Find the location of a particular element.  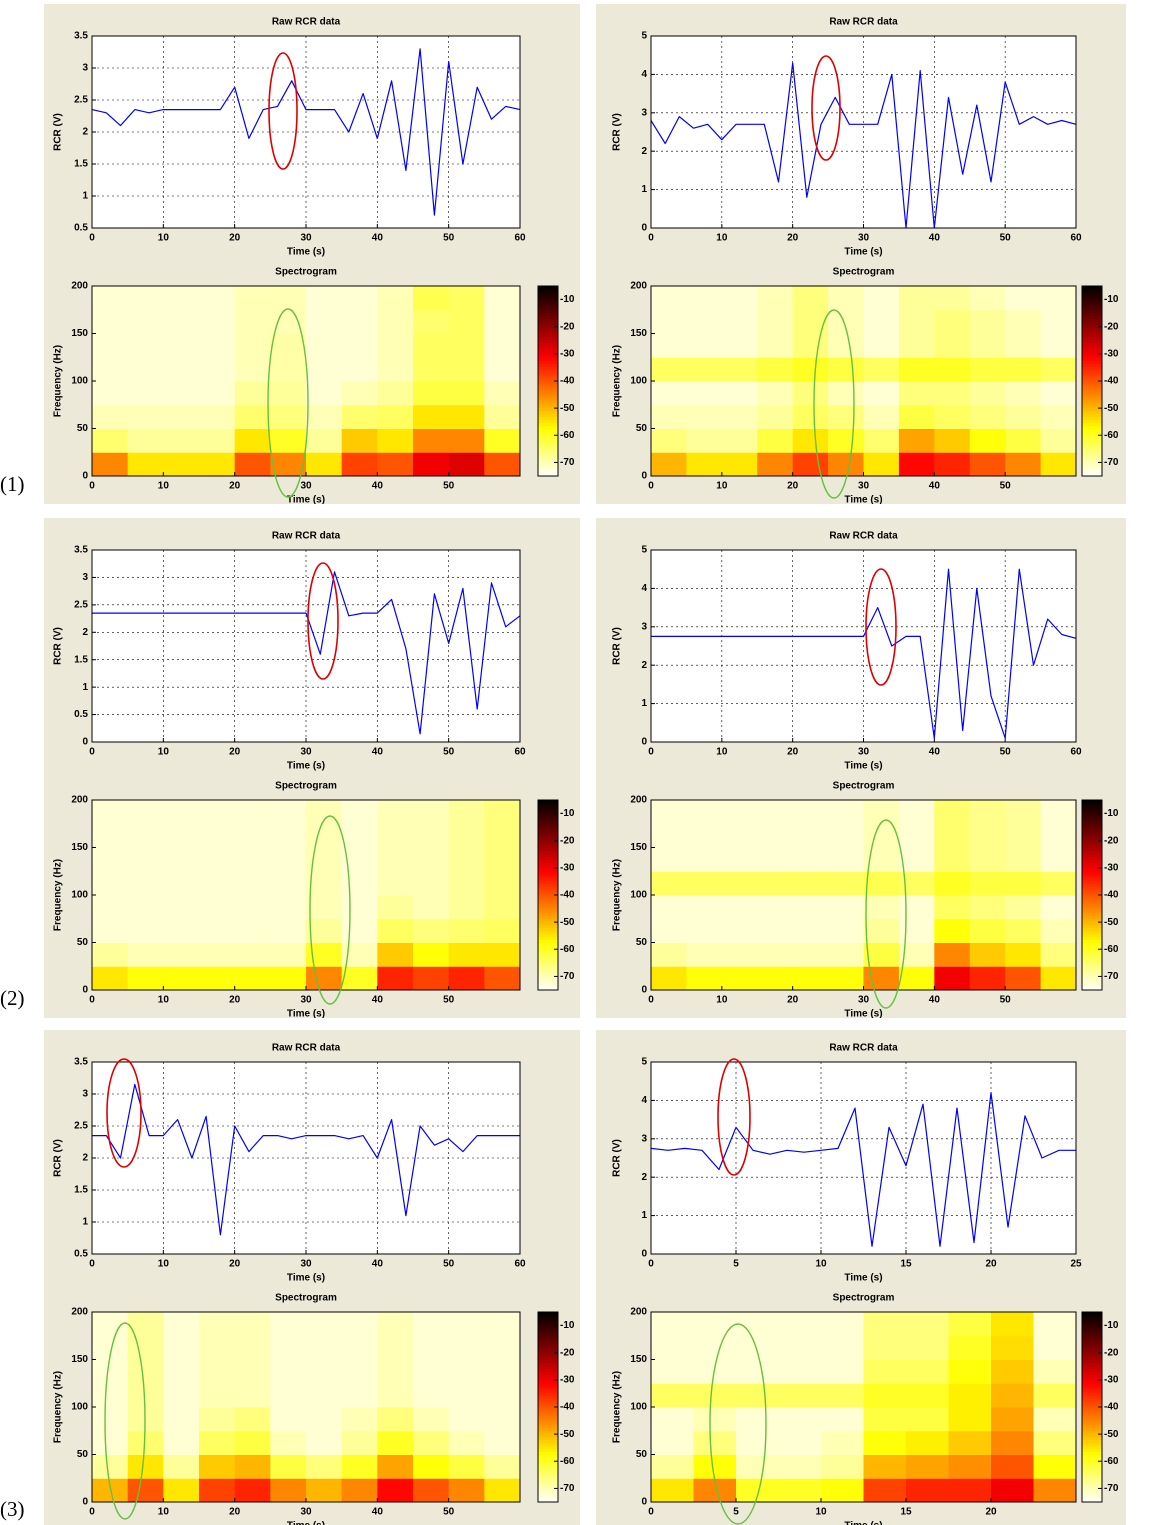

x-axis-label: Time (s) is located at coordinates (863, 1278).